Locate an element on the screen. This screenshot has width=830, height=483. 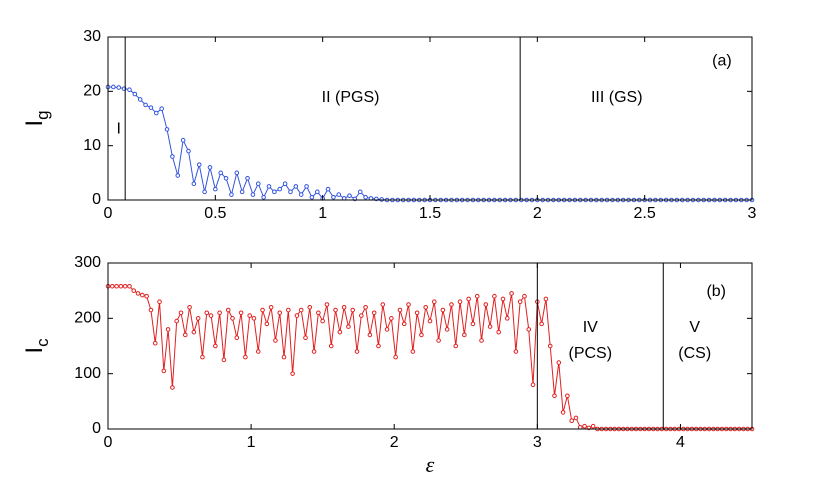
x-tick-label: 2 is located at coordinates (394, 442).